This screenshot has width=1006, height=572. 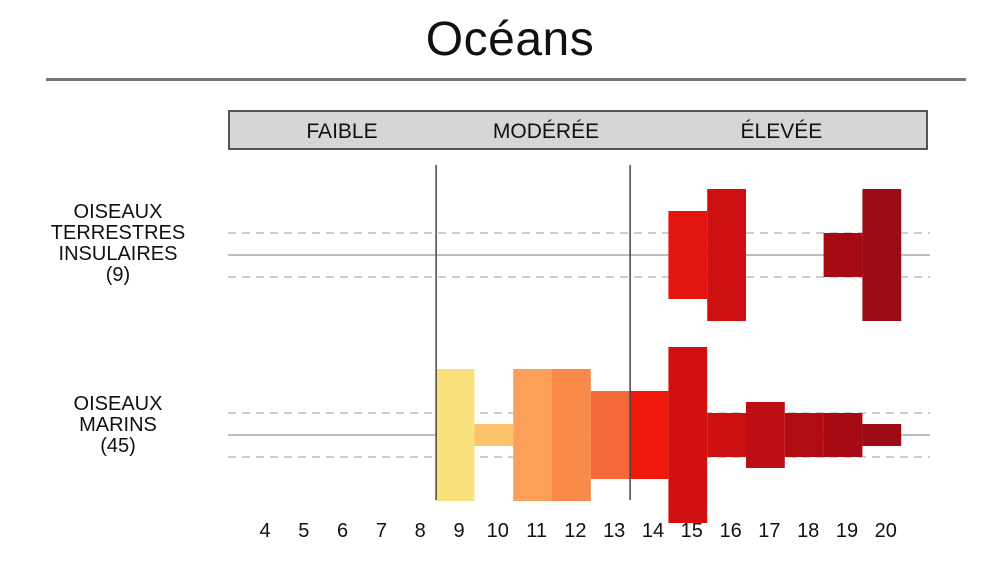 What do you see at coordinates (264, 531) in the screenshot?
I see `x-tick-label-4: 4` at bounding box center [264, 531].